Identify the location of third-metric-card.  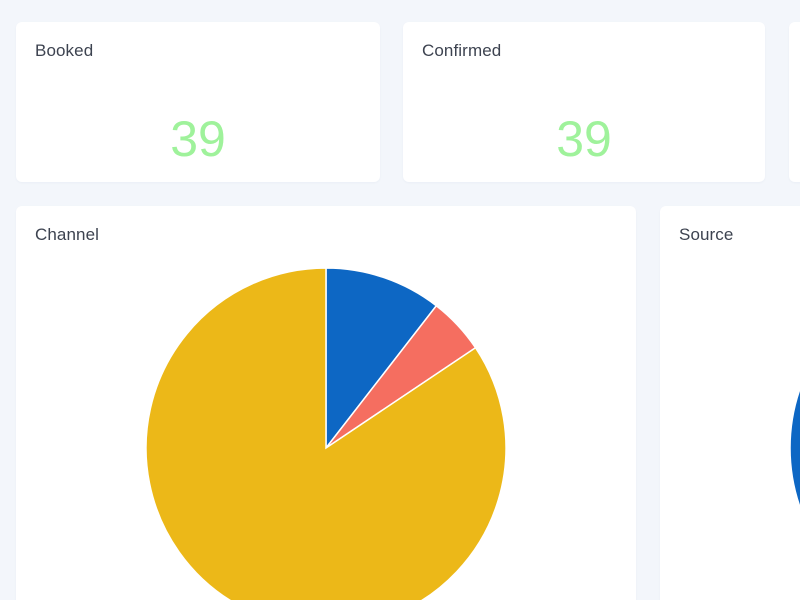
(794, 102).